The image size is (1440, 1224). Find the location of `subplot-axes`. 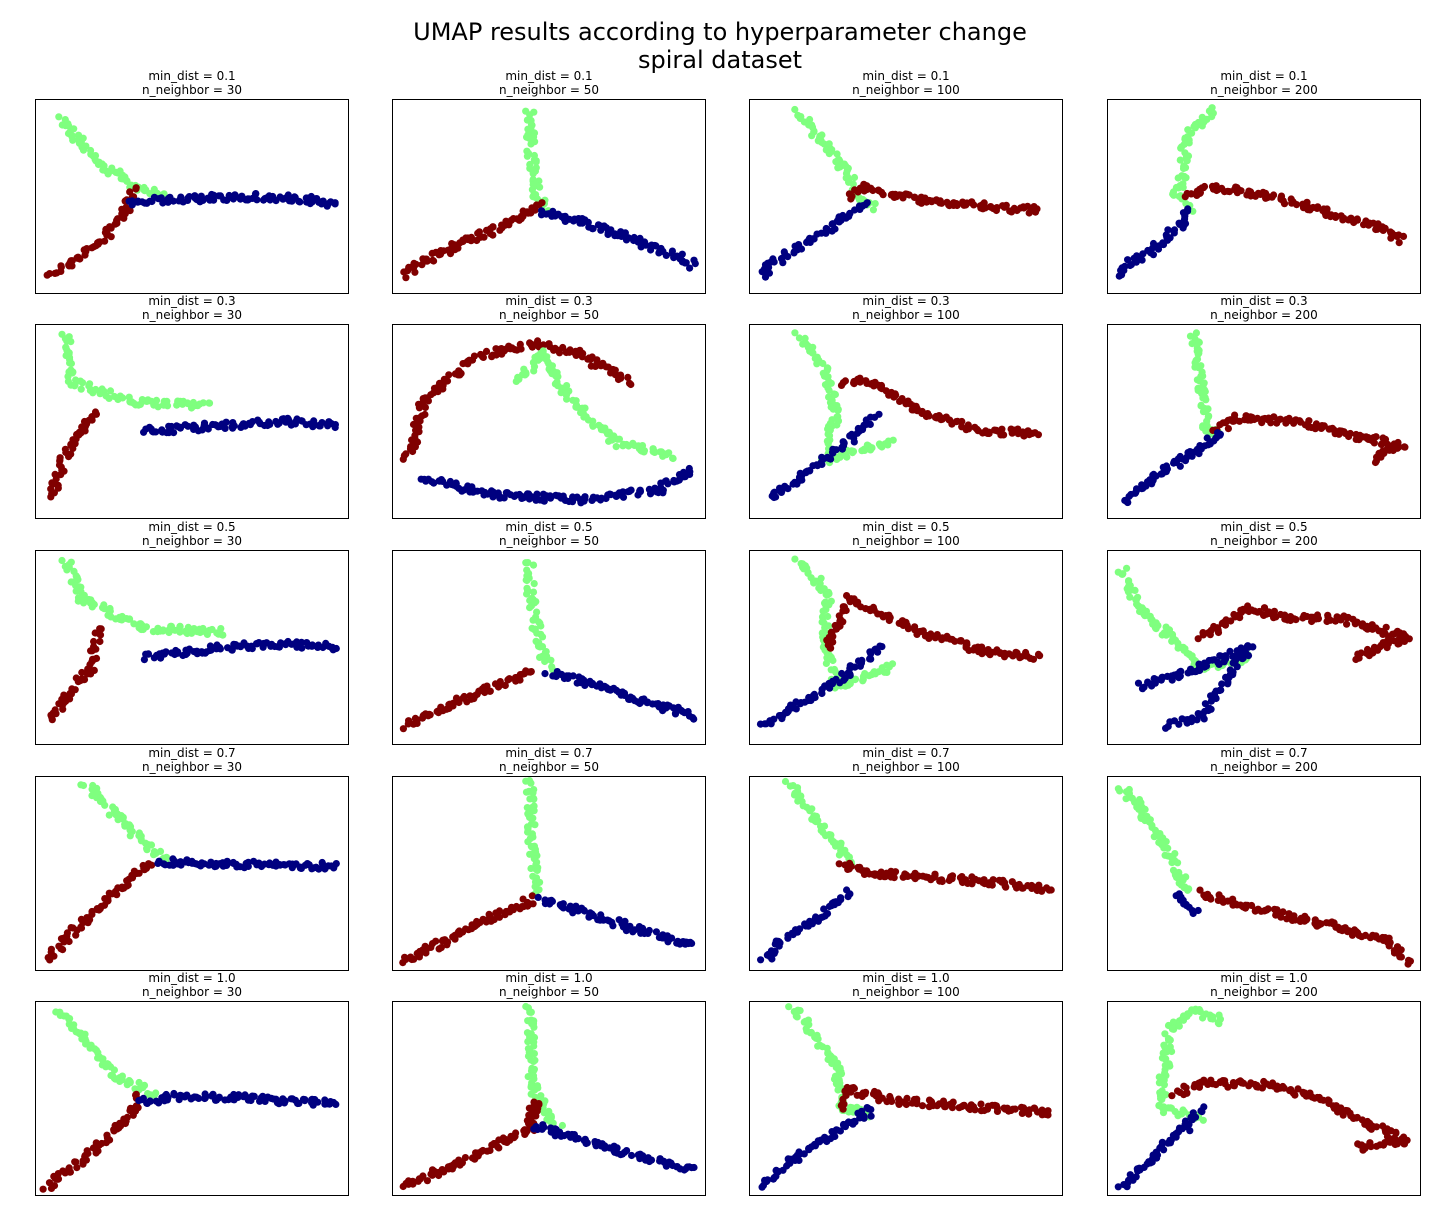

subplot-axes is located at coordinates (549, 196).